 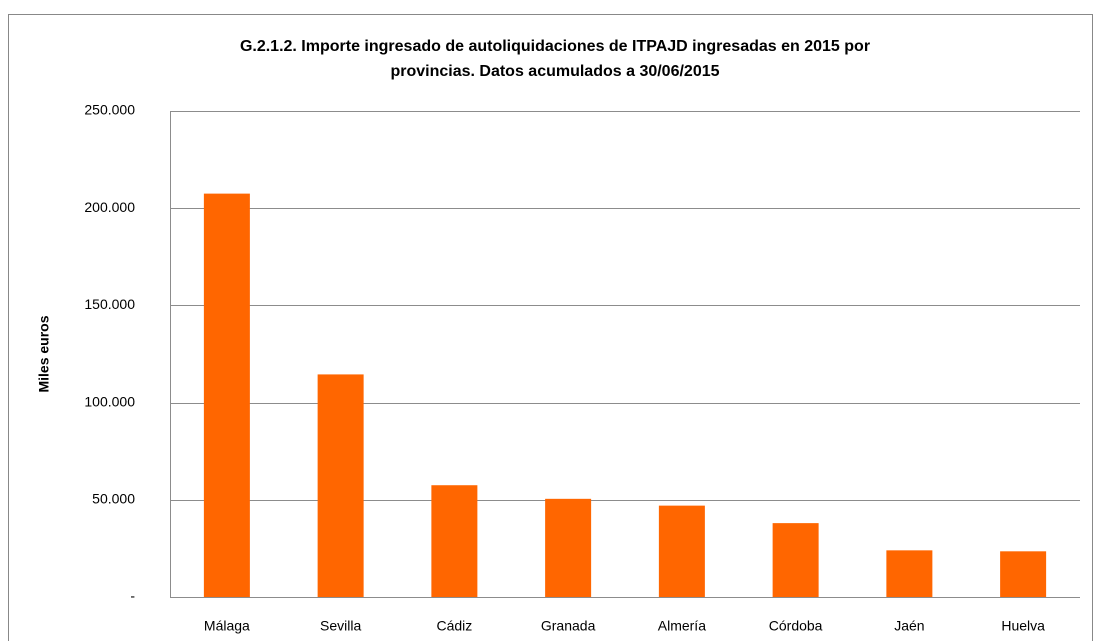 What do you see at coordinates (113, 499) in the screenshot?
I see `y-tick-label: 50.000` at bounding box center [113, 499].